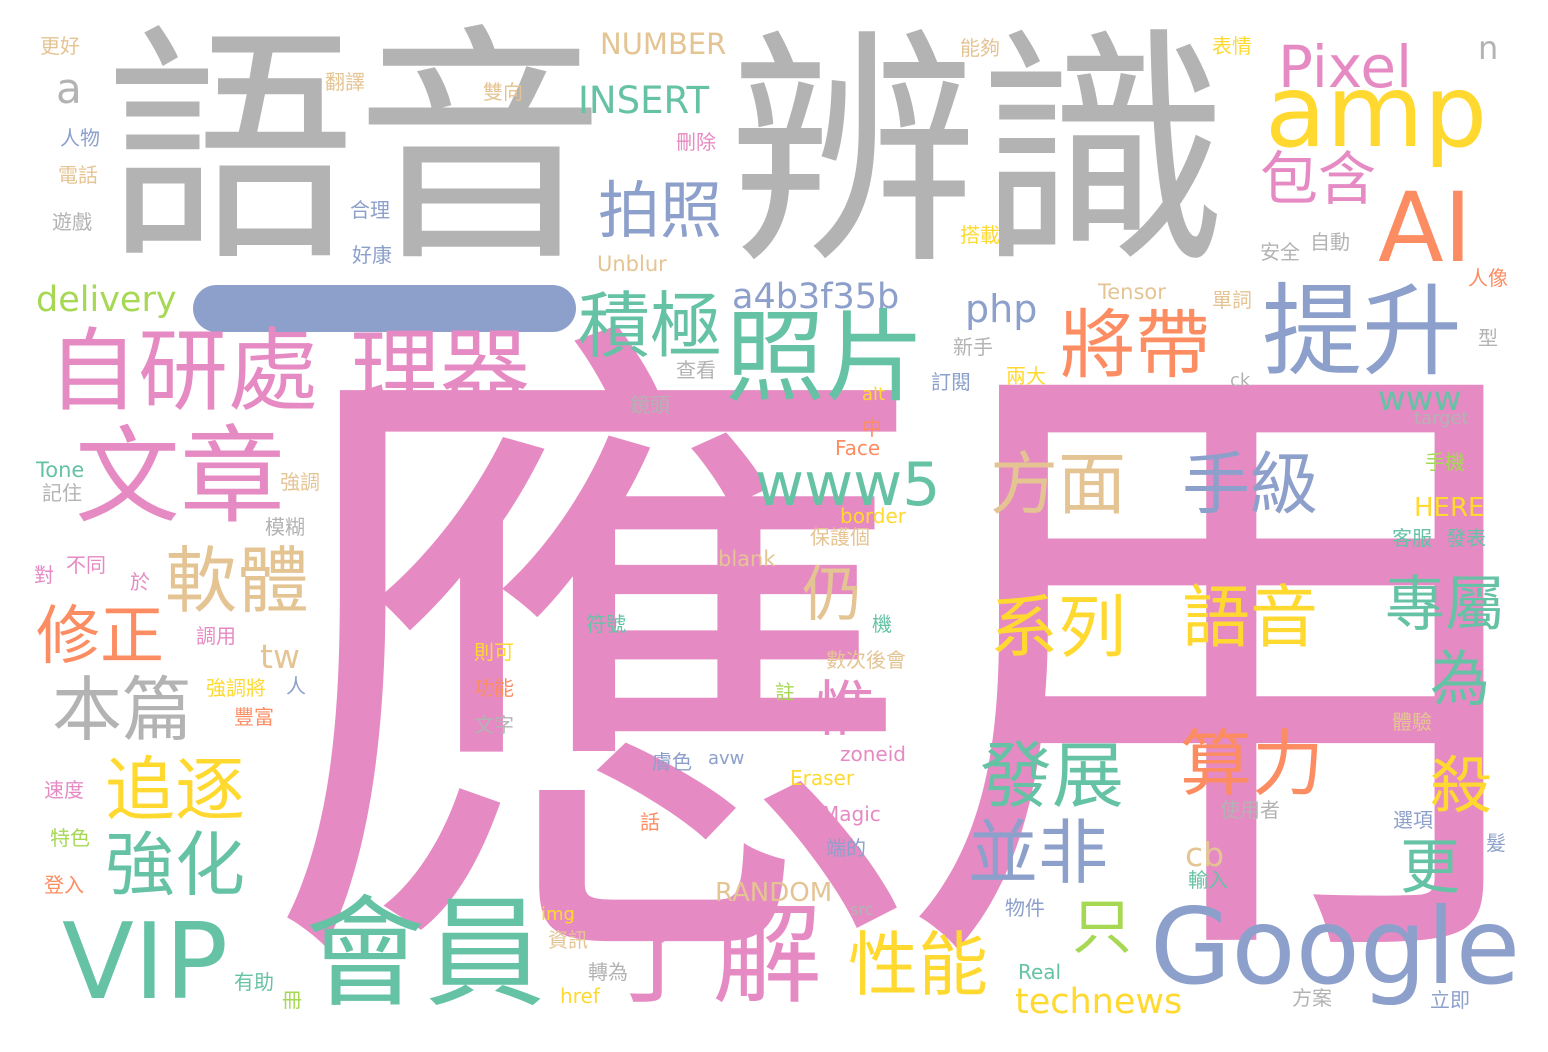 The height and width of the screenshot is (1052, 1548). Describe the element at coordinates (785, 692) in the screenshot. I see `word-112: 註` at that location.